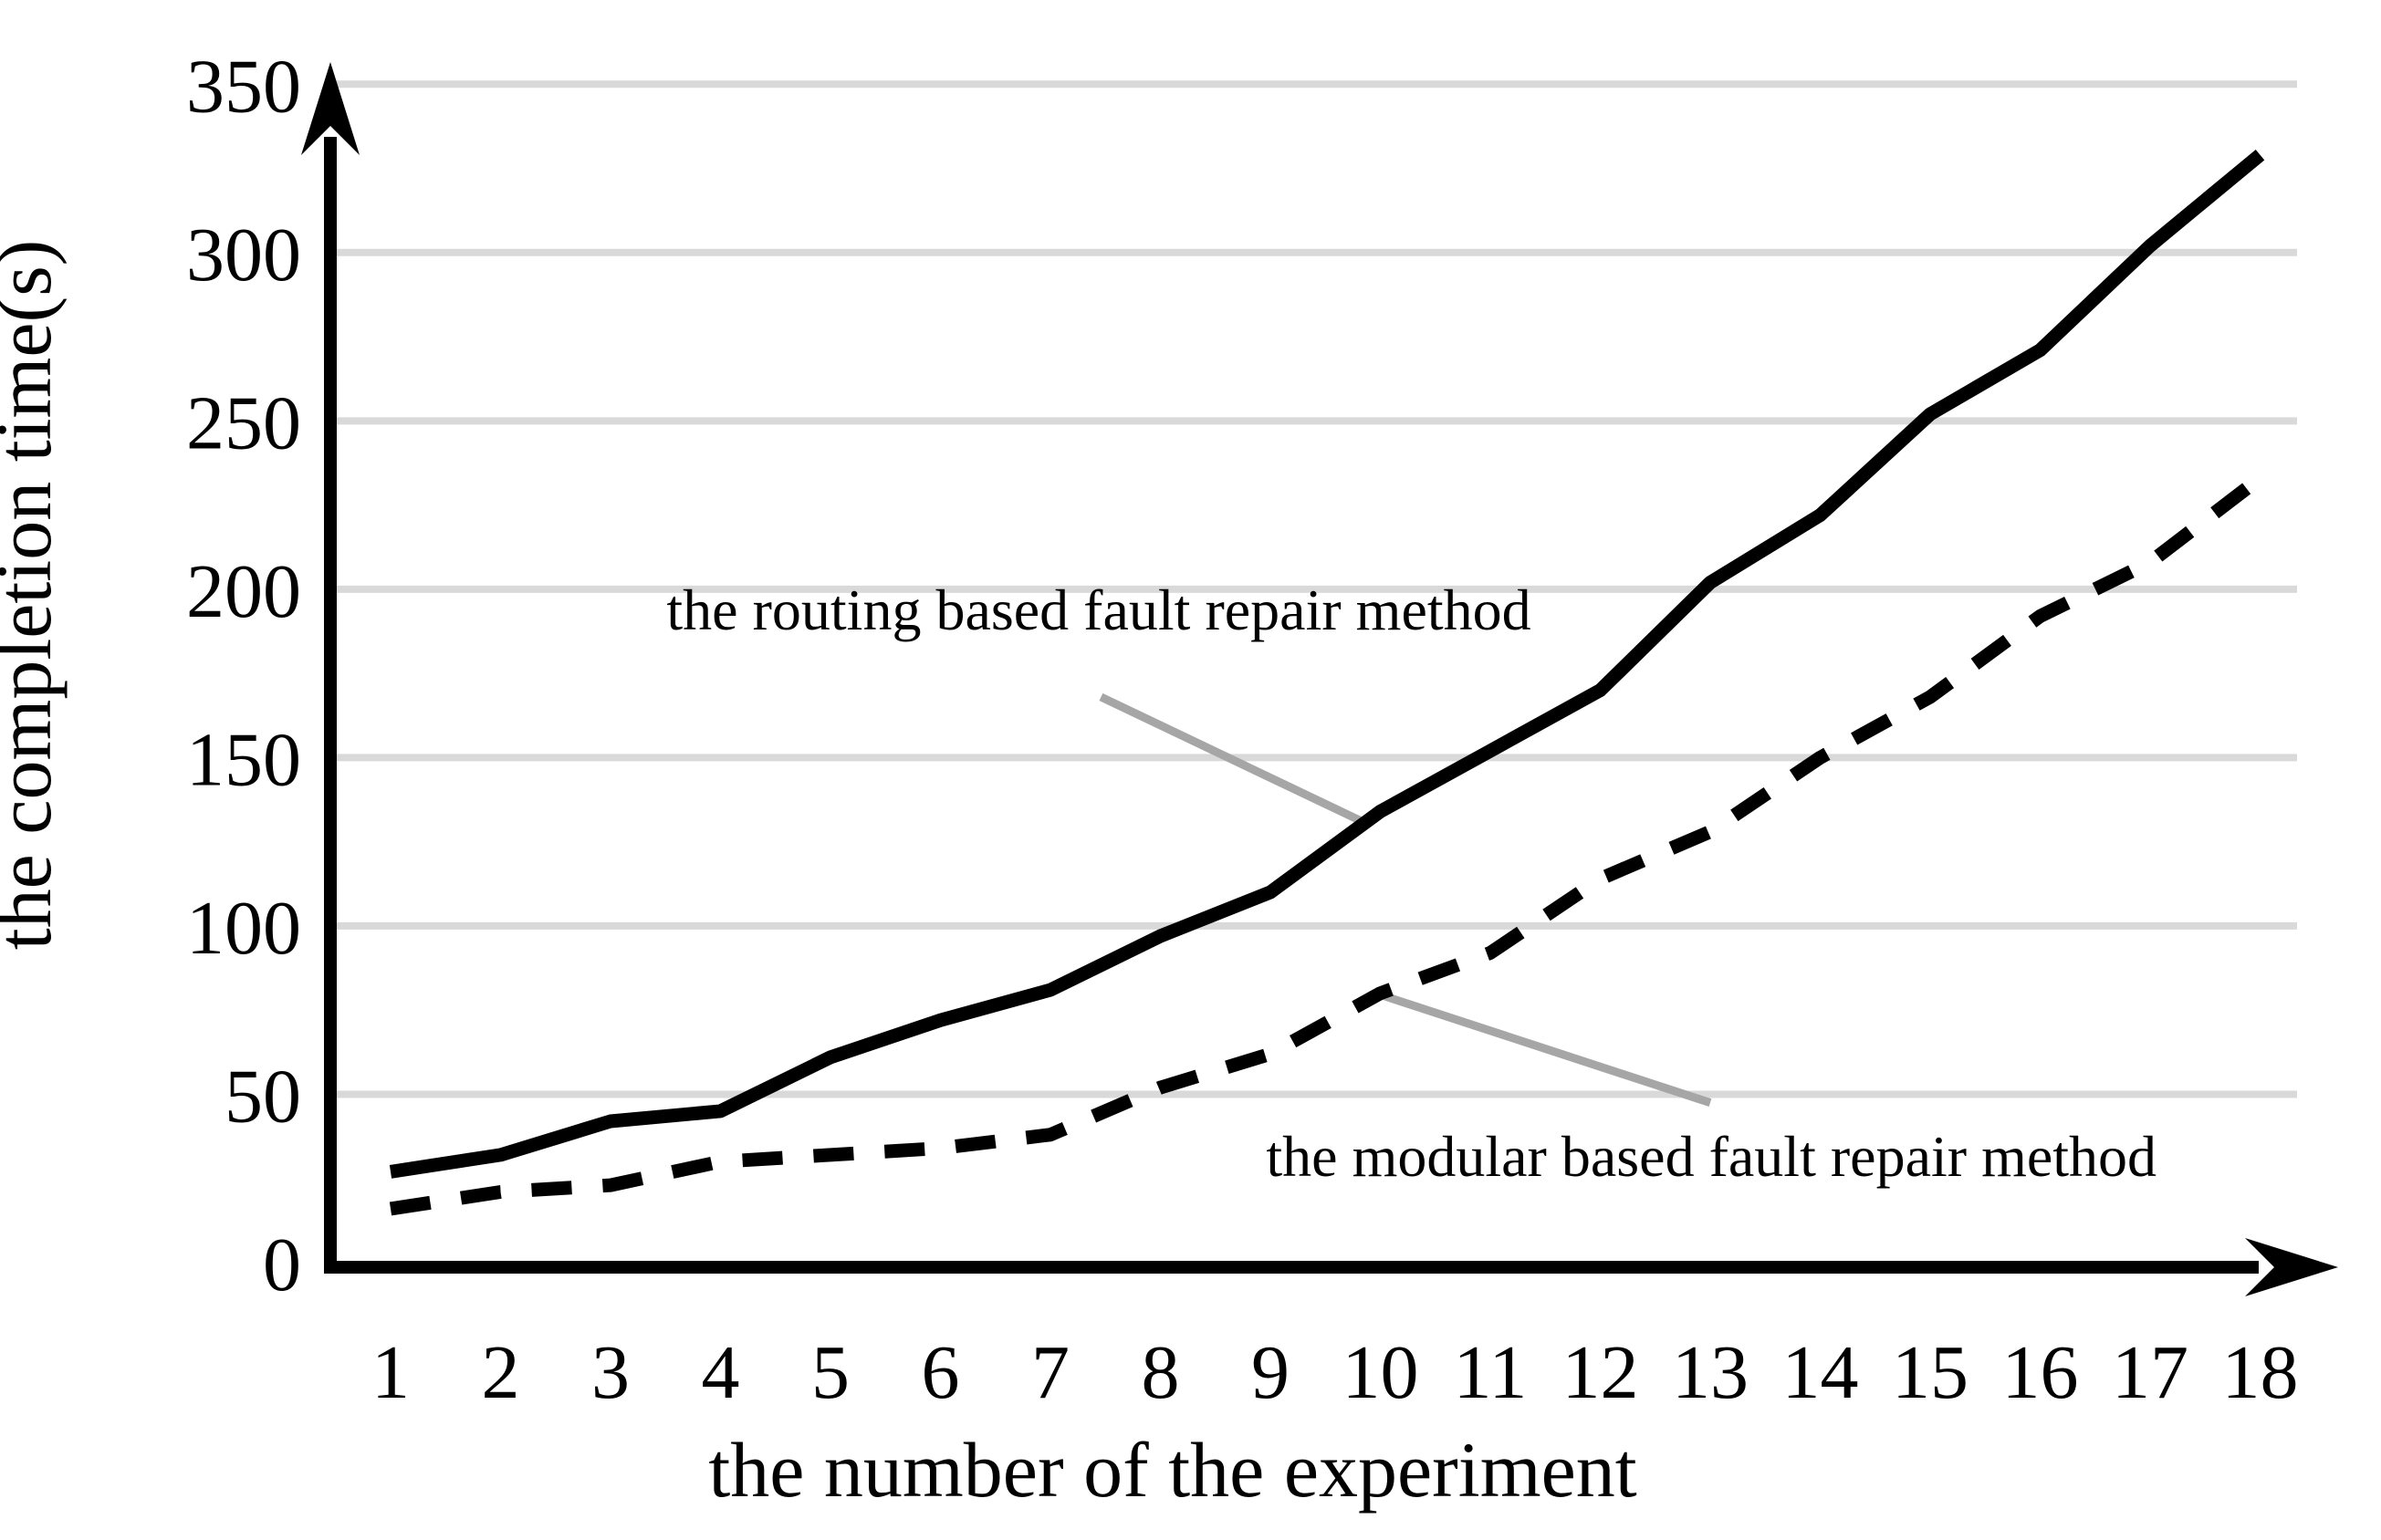 This screenshot has height=1540, width=2381. Describe the element at coordinates (2291, 1267) in the screenshot. I see `x-axis-arrowhead` at that location.